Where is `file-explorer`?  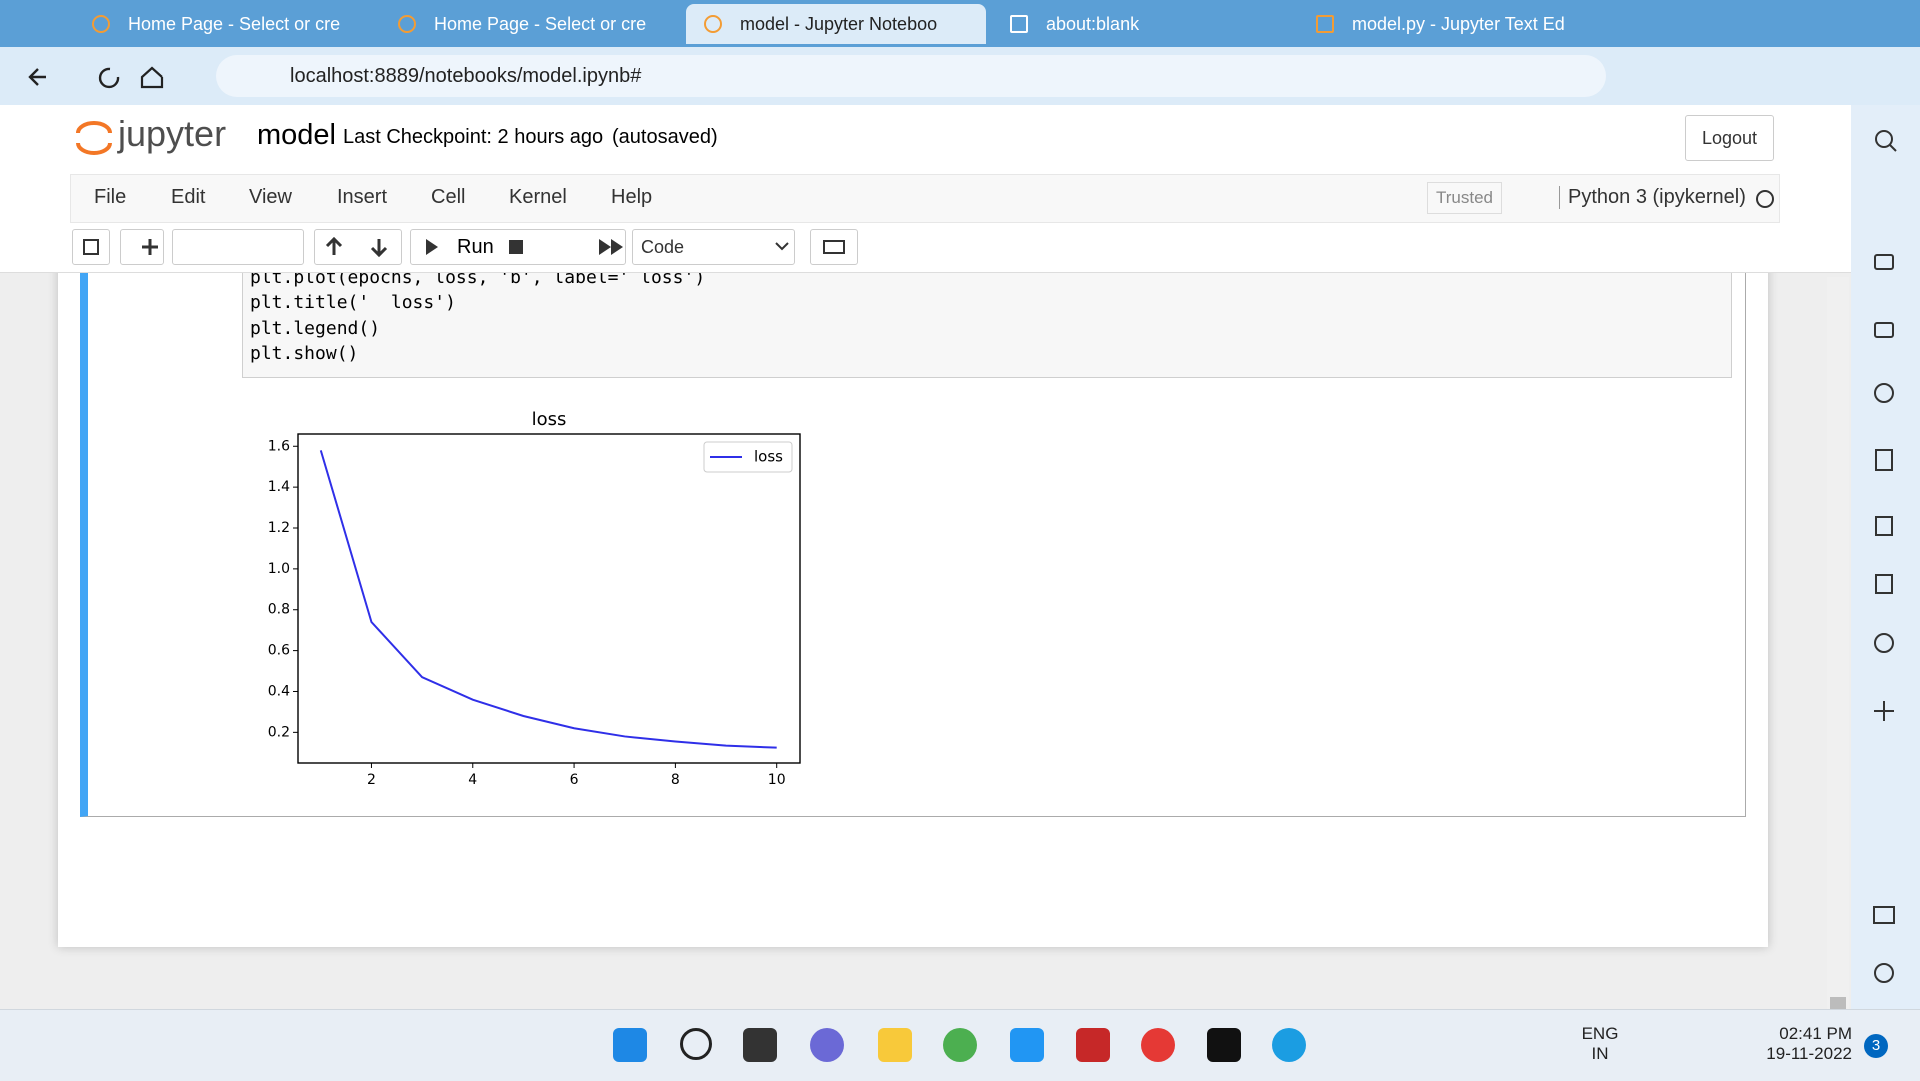 file-explorer is located at coordinates (895, 1045).